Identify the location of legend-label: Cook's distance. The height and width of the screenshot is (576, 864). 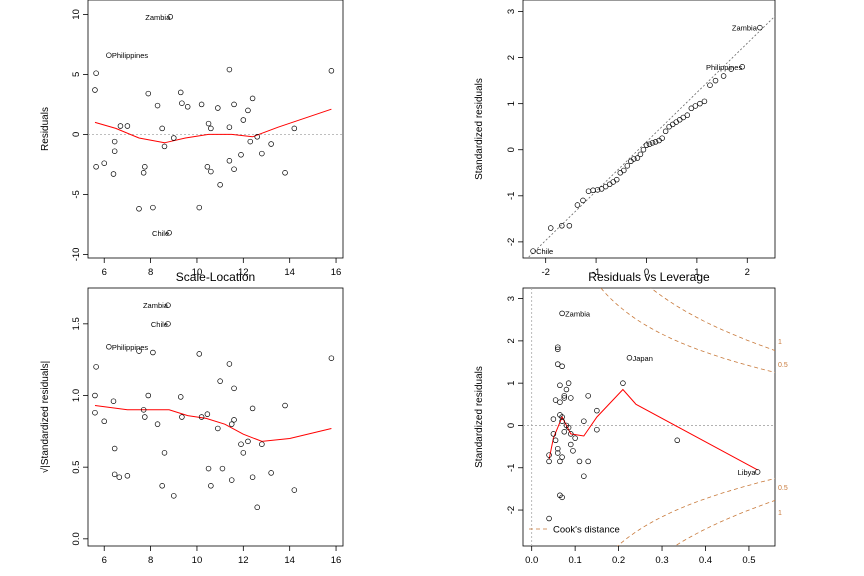
(586, 530).